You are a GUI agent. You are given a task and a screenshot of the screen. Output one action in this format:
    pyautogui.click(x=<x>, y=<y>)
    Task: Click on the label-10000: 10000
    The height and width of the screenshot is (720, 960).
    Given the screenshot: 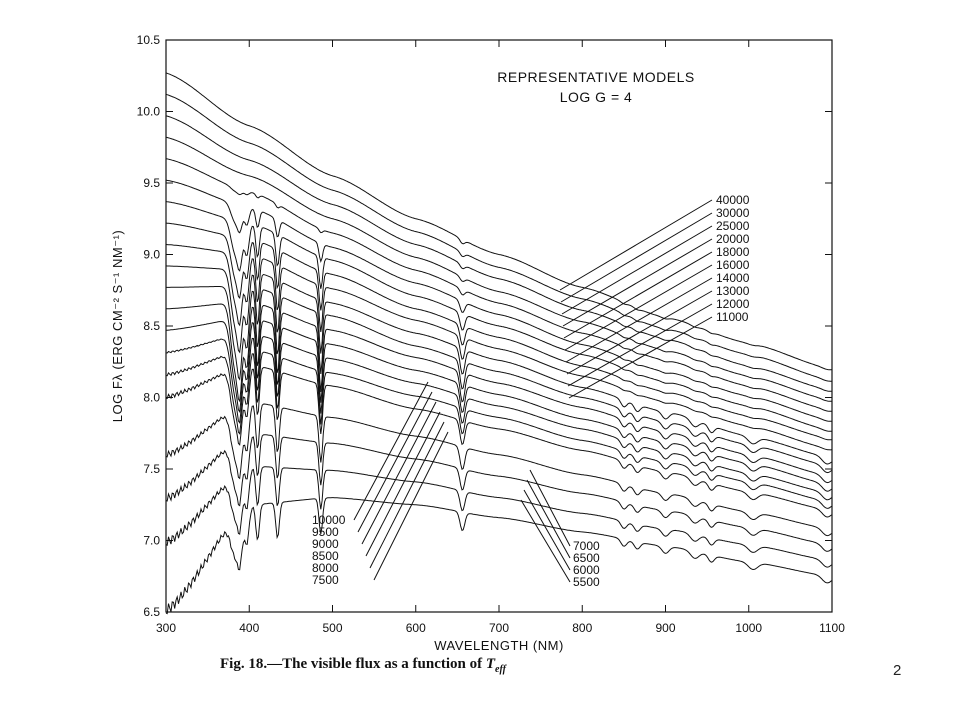 What is the action you would take?
    pyautogui.click(x=329, y=520)
    